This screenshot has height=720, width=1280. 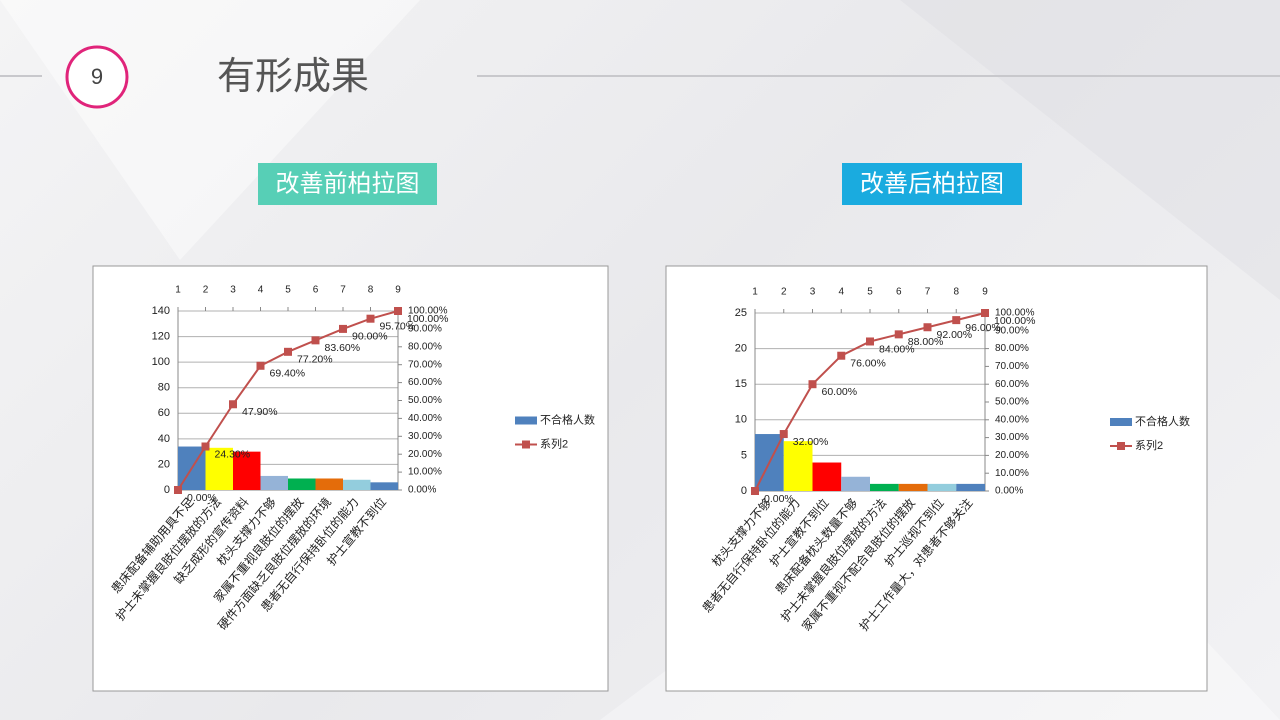 What do you see at coordinates (428, 311) in the screenshot?
I see `y2-tick-label: 100.00%` at bounding box center [428, 311].